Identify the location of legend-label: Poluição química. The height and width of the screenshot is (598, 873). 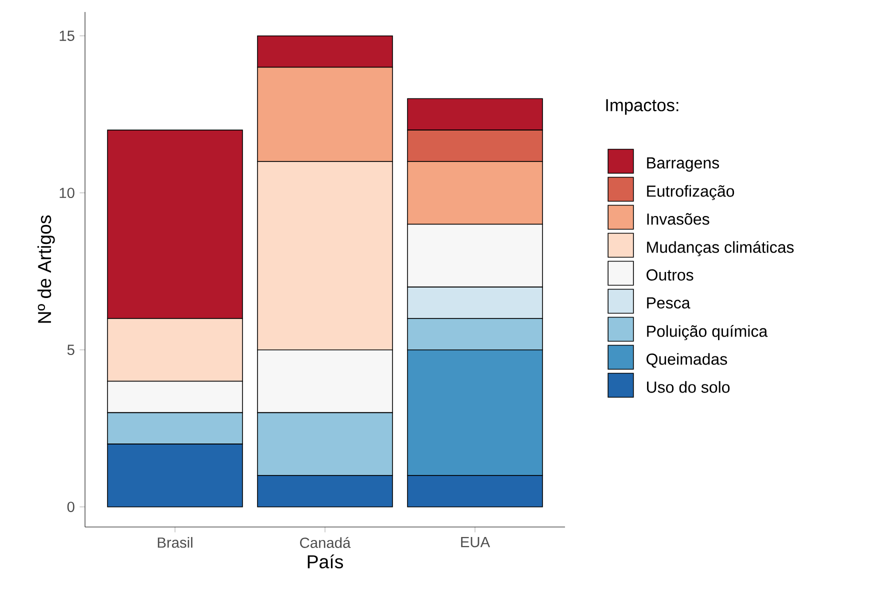
(707, 332).